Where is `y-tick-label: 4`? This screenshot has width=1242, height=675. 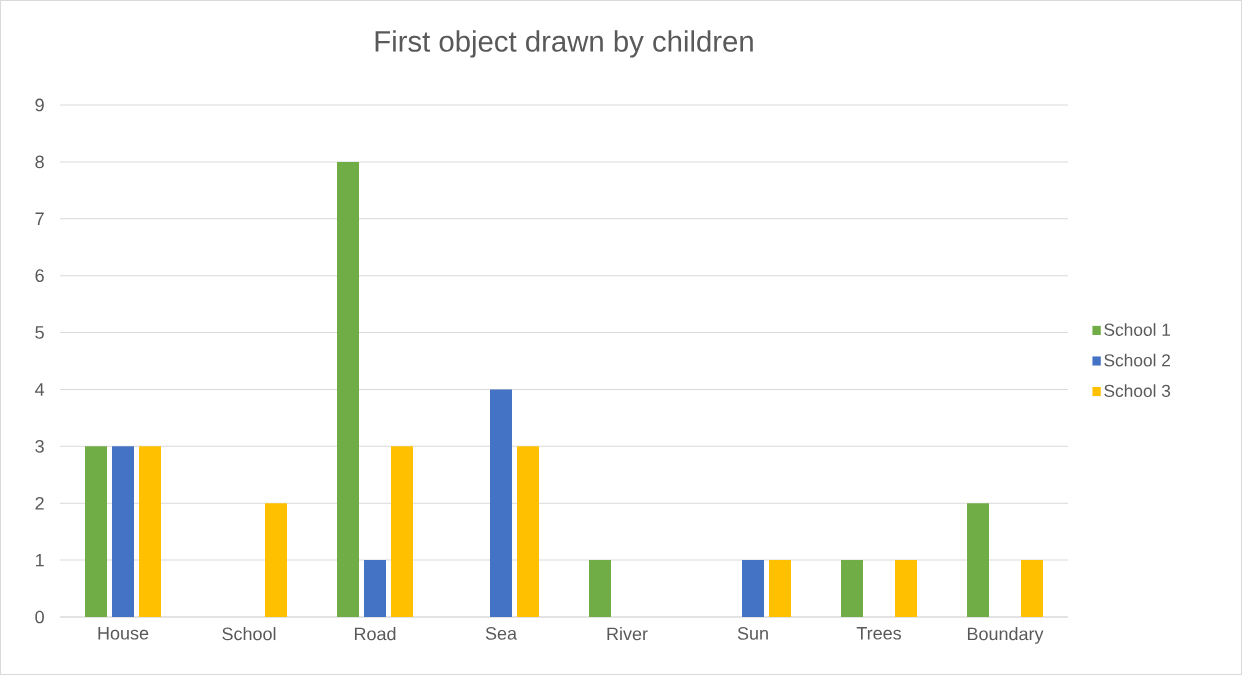 y-tick-label: 4 is located at coordinates (40, 389).